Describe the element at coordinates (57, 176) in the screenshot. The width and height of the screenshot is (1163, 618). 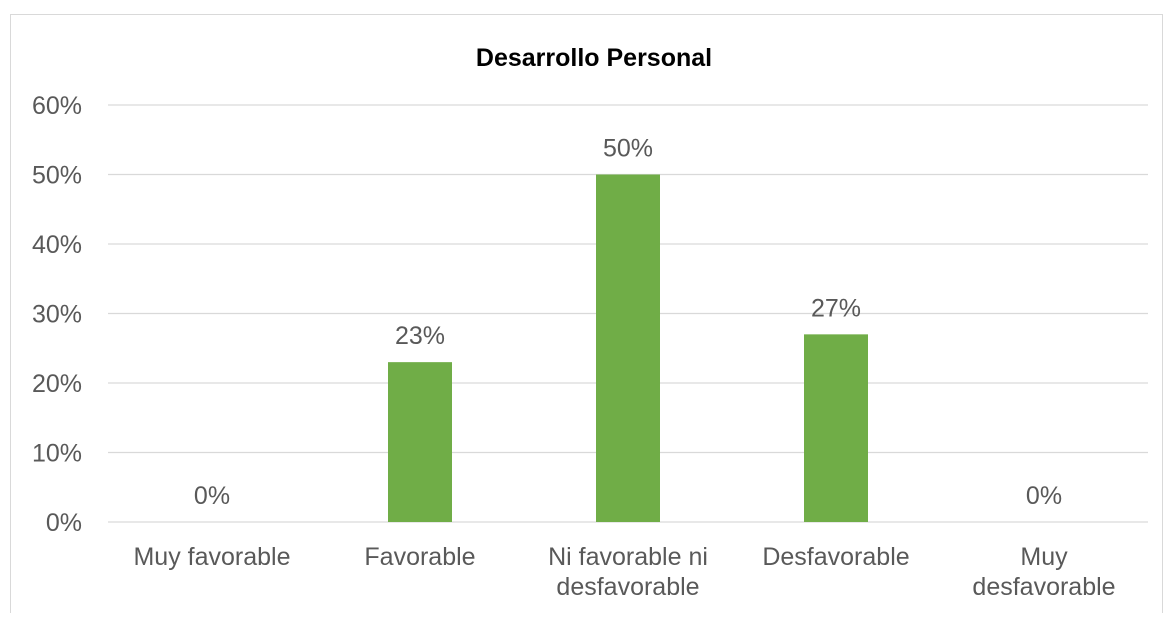
I see `y-tick-label: 50%` at that location.